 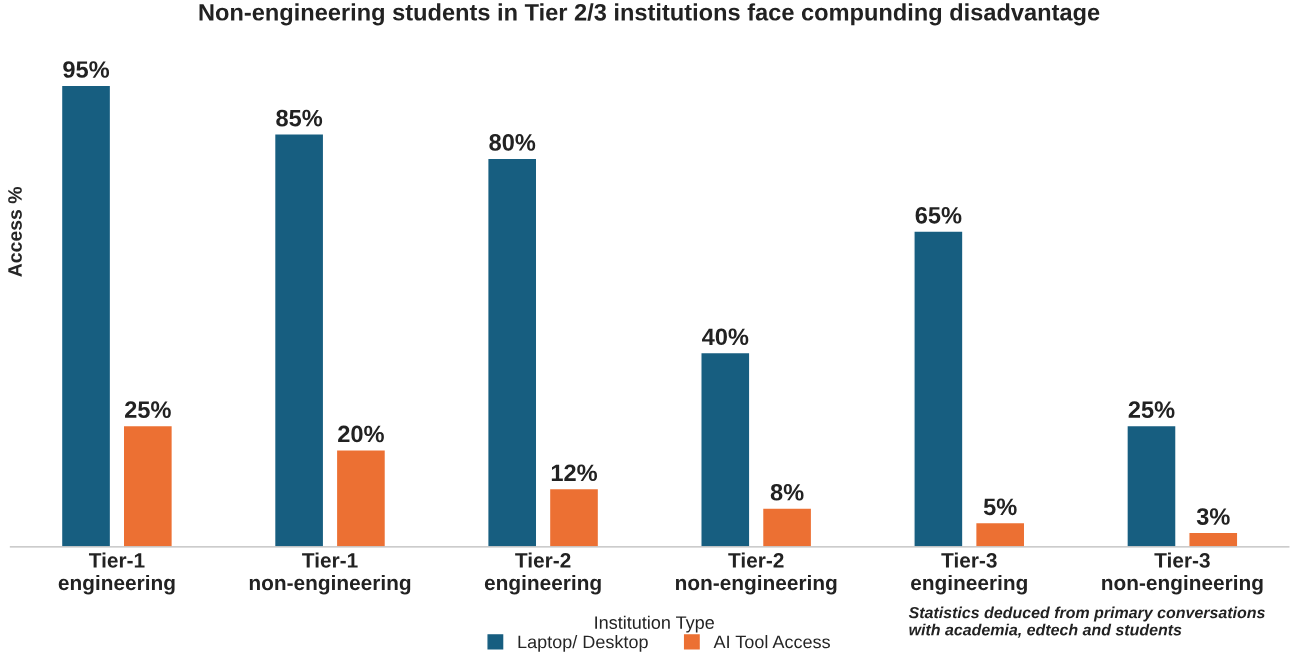 I want to click on data-label: 5%, so click(x=1000, y=507).